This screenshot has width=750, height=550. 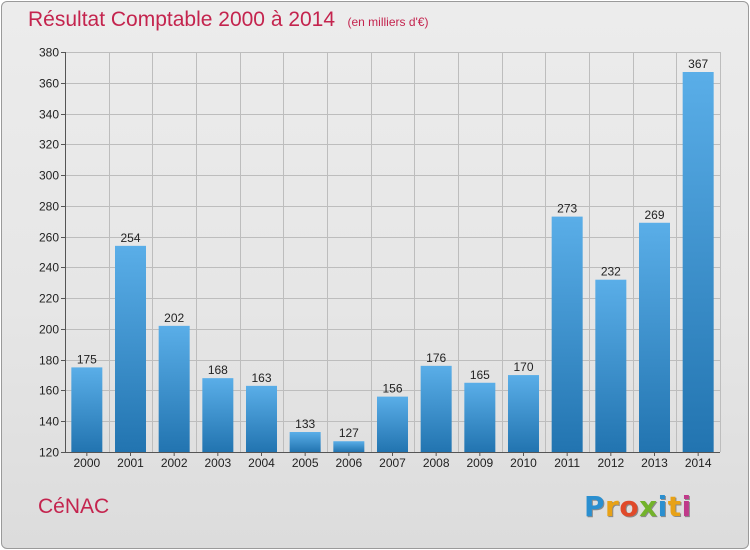 I want to click on logo-letter: r, so click(x=612, y=506).